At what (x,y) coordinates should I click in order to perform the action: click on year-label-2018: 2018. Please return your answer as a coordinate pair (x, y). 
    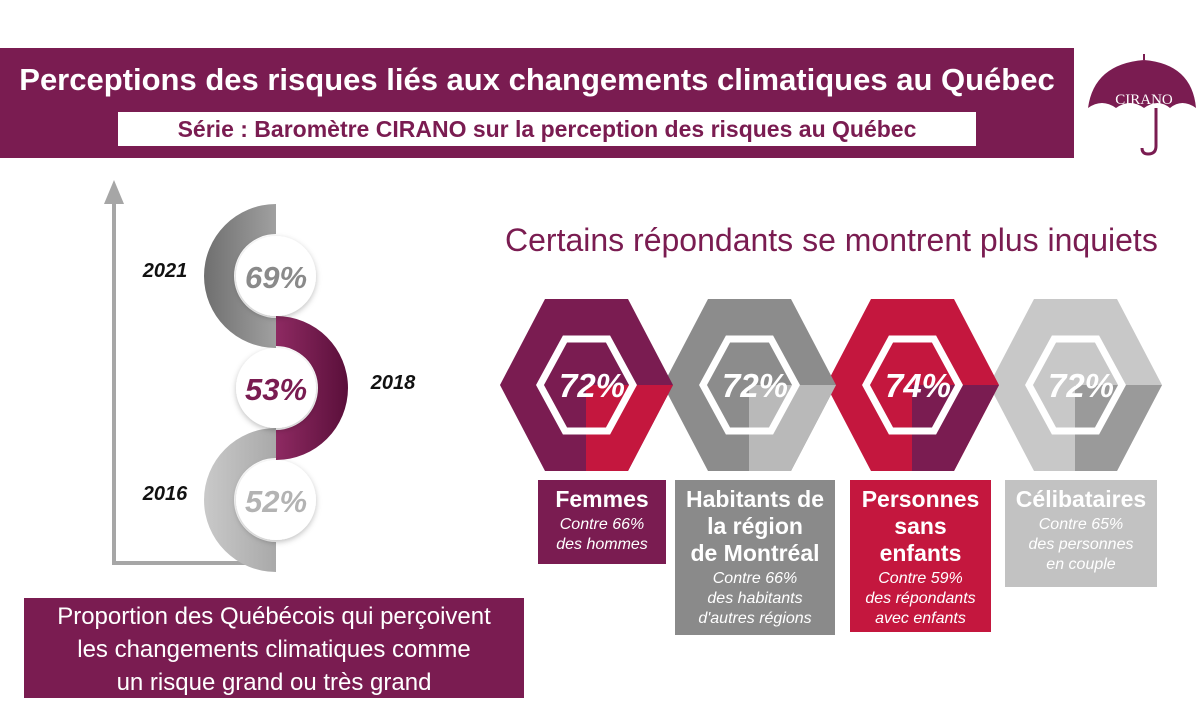
    Looking at the image, I should click on (393, 383).